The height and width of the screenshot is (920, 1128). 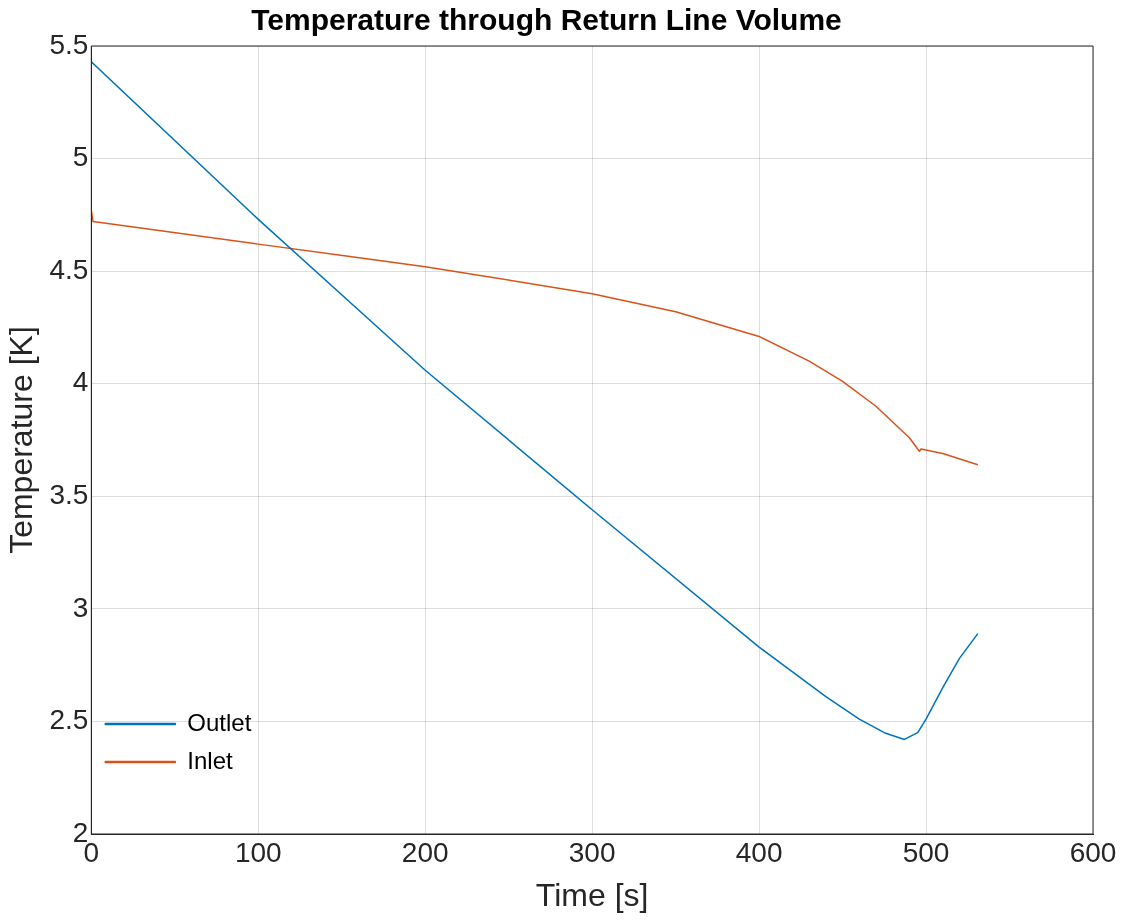 What do you see at coordinates (258, 852) in the screenshot?
I see `x-tick-label: 100` at bounding box center [258, 852].